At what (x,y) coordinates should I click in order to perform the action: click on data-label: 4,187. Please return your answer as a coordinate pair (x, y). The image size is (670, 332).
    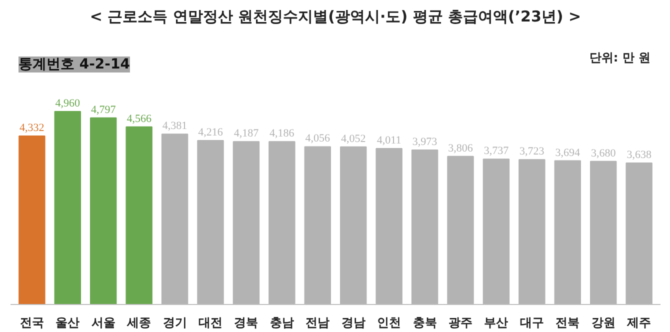
    Looking at the image, I should click on (247, 134).